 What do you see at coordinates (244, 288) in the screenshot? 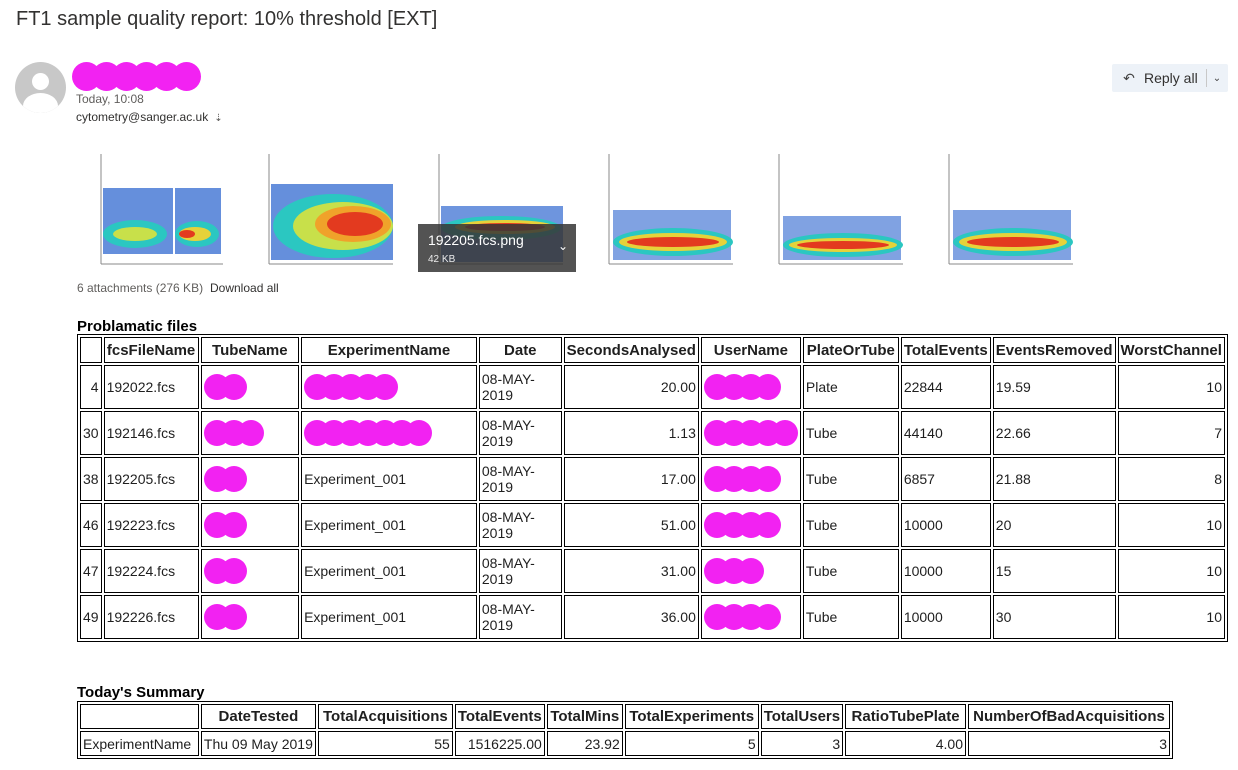
I see `download-all-link: Download all` at bounding box center [244, 288].